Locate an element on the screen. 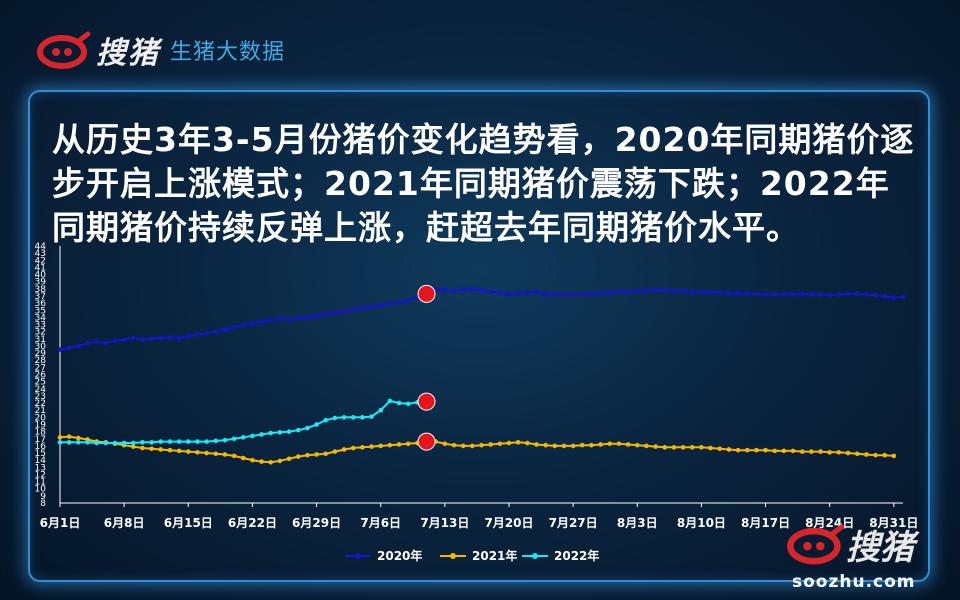 The image size is (960, 600). x-tick-label: 7月20日 is located at coordinates (508, 523).